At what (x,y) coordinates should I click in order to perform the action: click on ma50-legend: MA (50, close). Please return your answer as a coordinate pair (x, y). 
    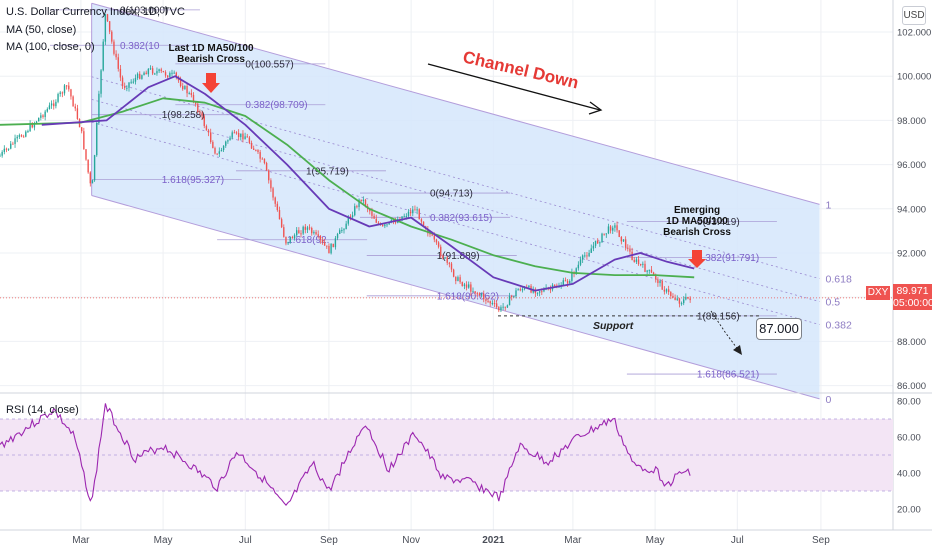
    Looking at the image, I should click on (41, 30).